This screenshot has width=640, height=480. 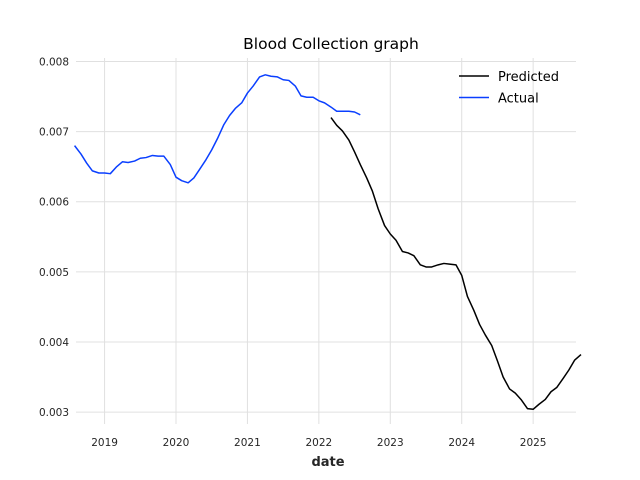 What do you see at coordinates (104, 443) in the screenshot?
I see `x-tick-label: 2019` at bounding box center [104, 443].